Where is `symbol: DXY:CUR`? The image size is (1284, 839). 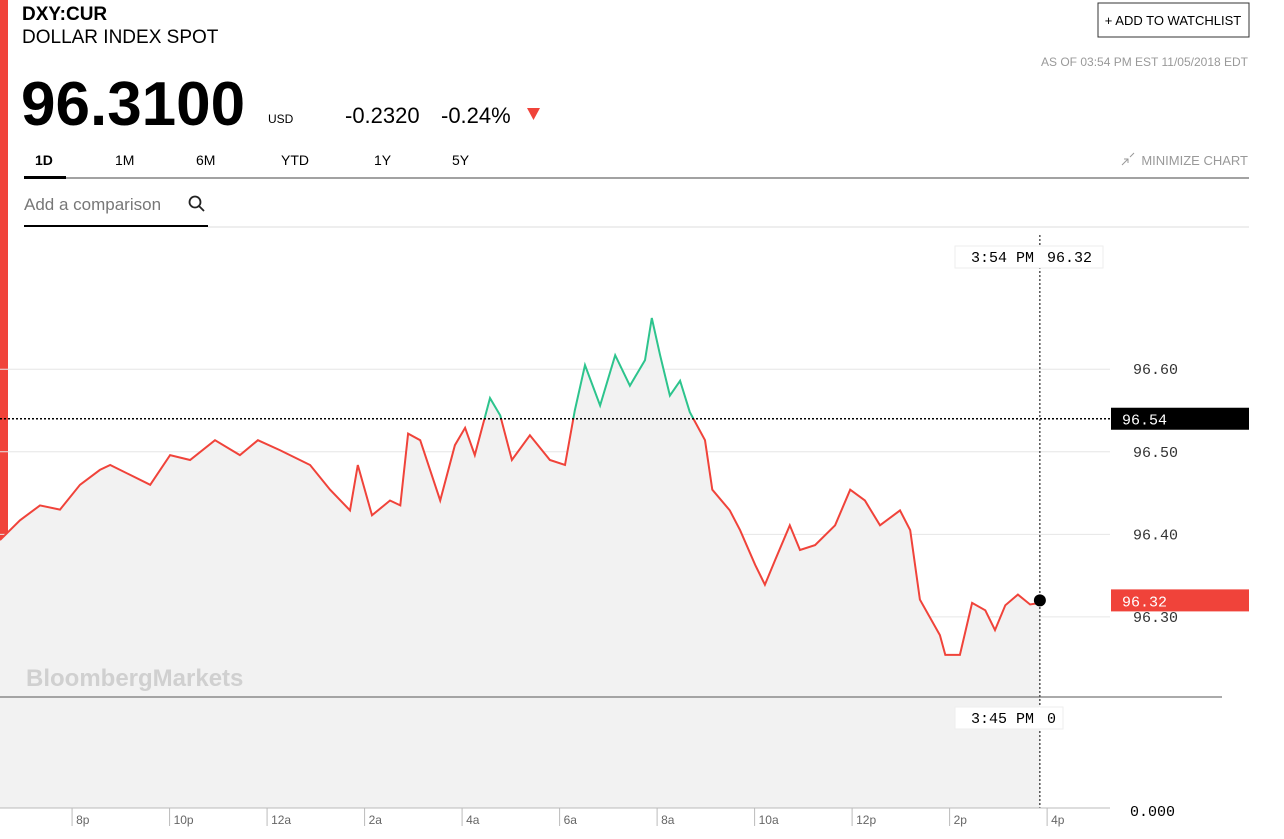
symbol: DXY:CUR is located at coordinates (64, 14).